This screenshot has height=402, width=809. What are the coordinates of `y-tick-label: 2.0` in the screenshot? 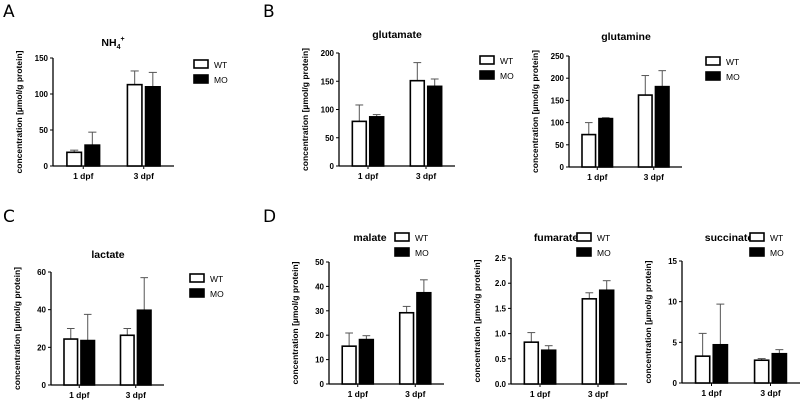 It's located at (501, 283).